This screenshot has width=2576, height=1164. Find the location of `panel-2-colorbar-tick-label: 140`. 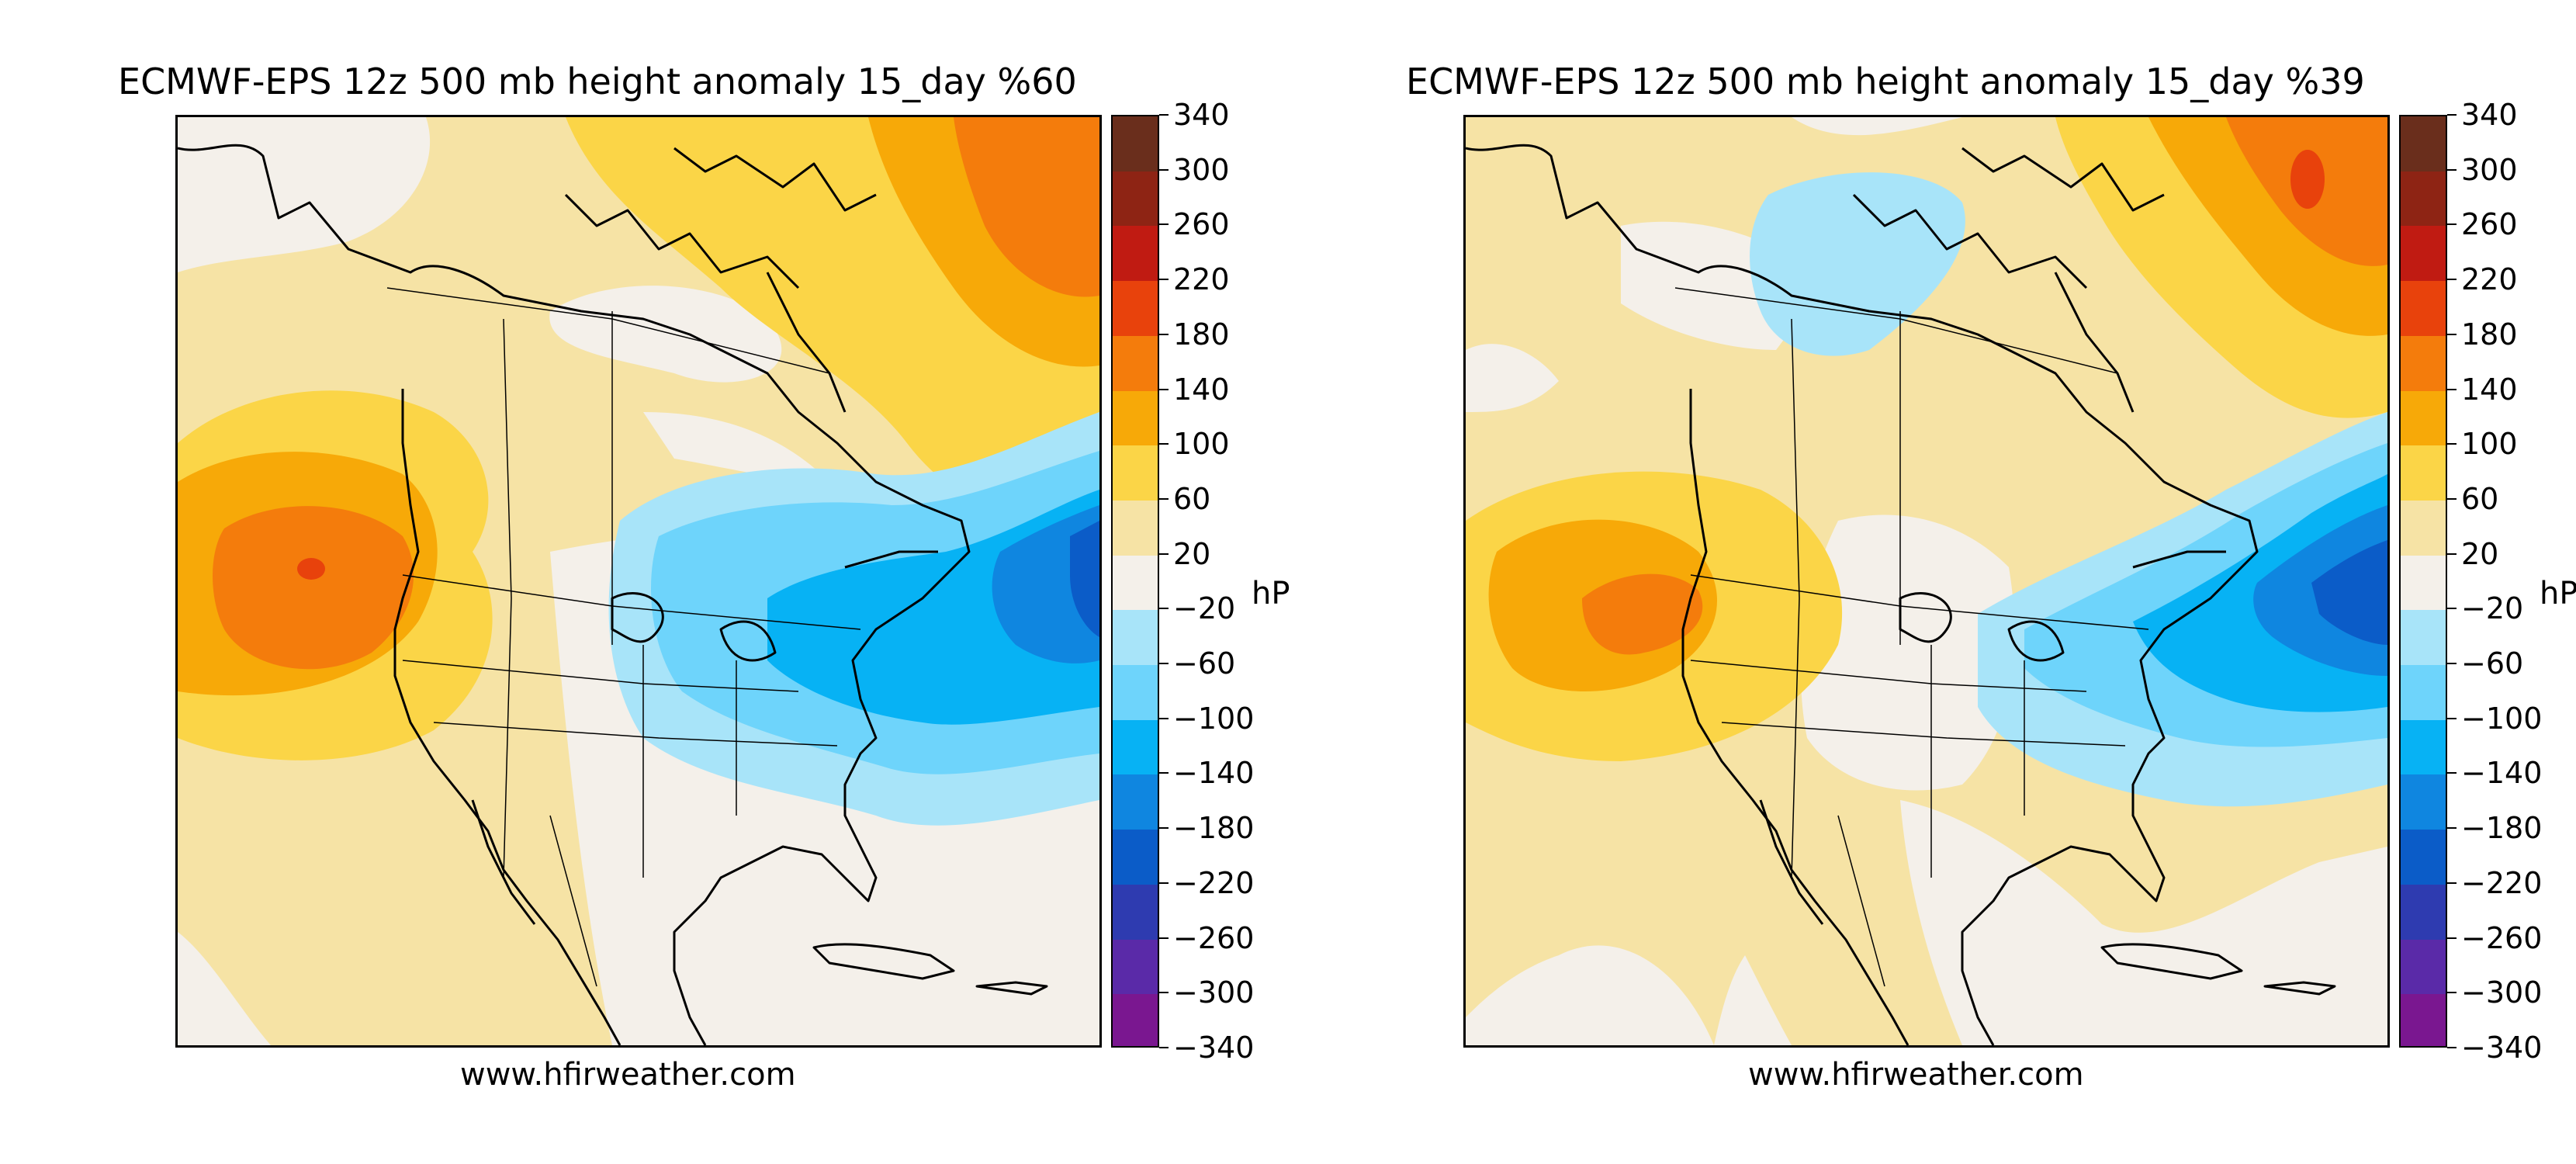

panel-2-colorbar-tick-label: 140 is located at coordinates (2489, 390).